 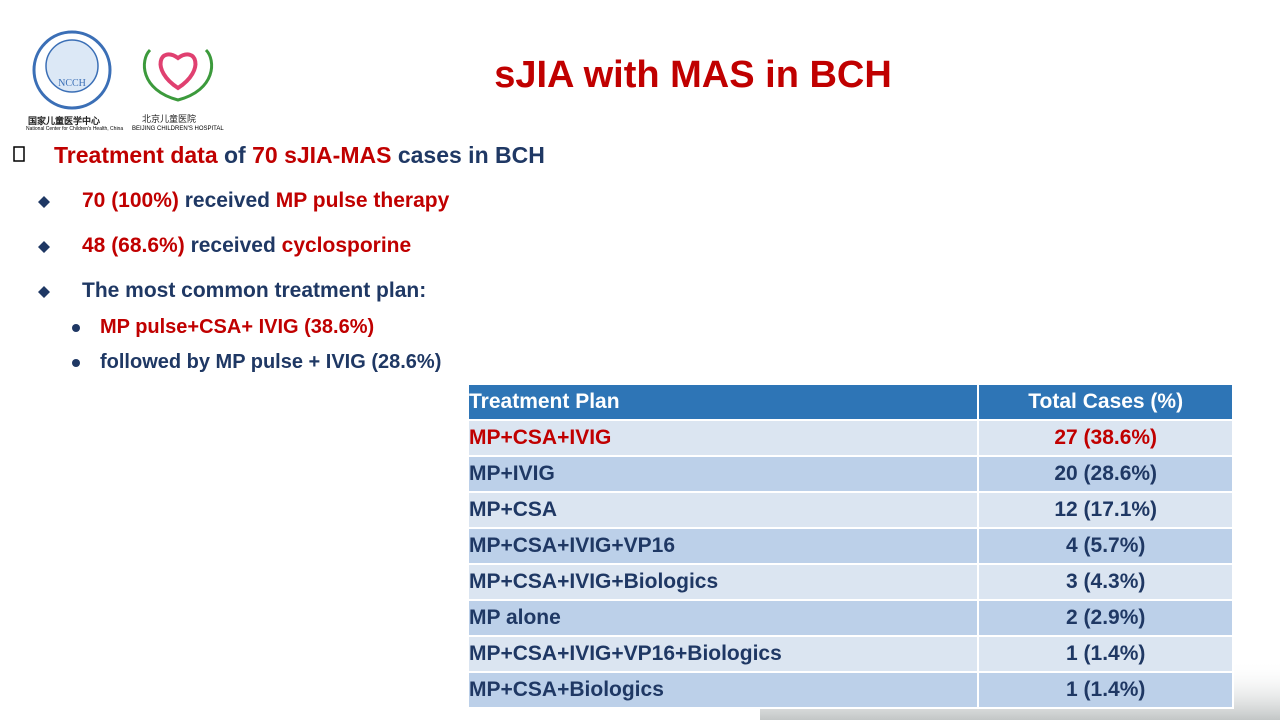 What do you see at coordinates (72, 83) in the screenshot?
I see `emblem-text: NCCH` at bounding box center [72, 83].